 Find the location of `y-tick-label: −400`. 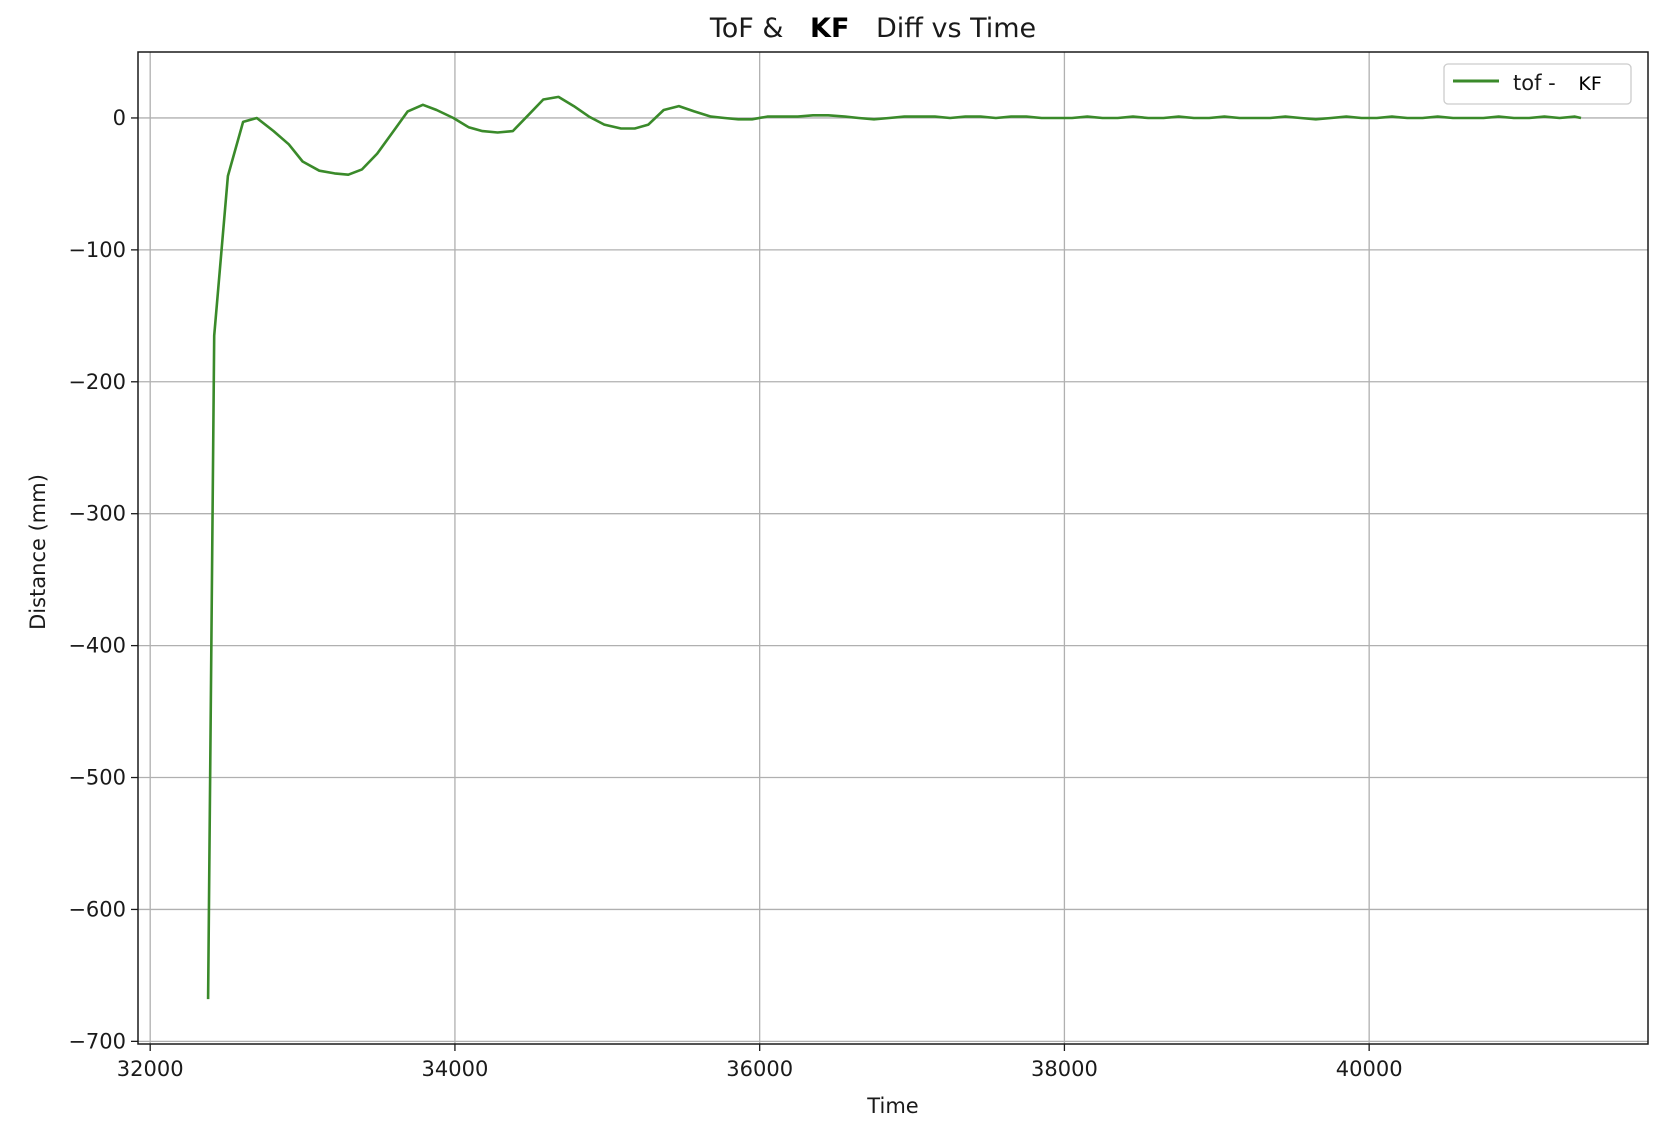

y-tick-label: −400 is located at coordinates (97, 646).